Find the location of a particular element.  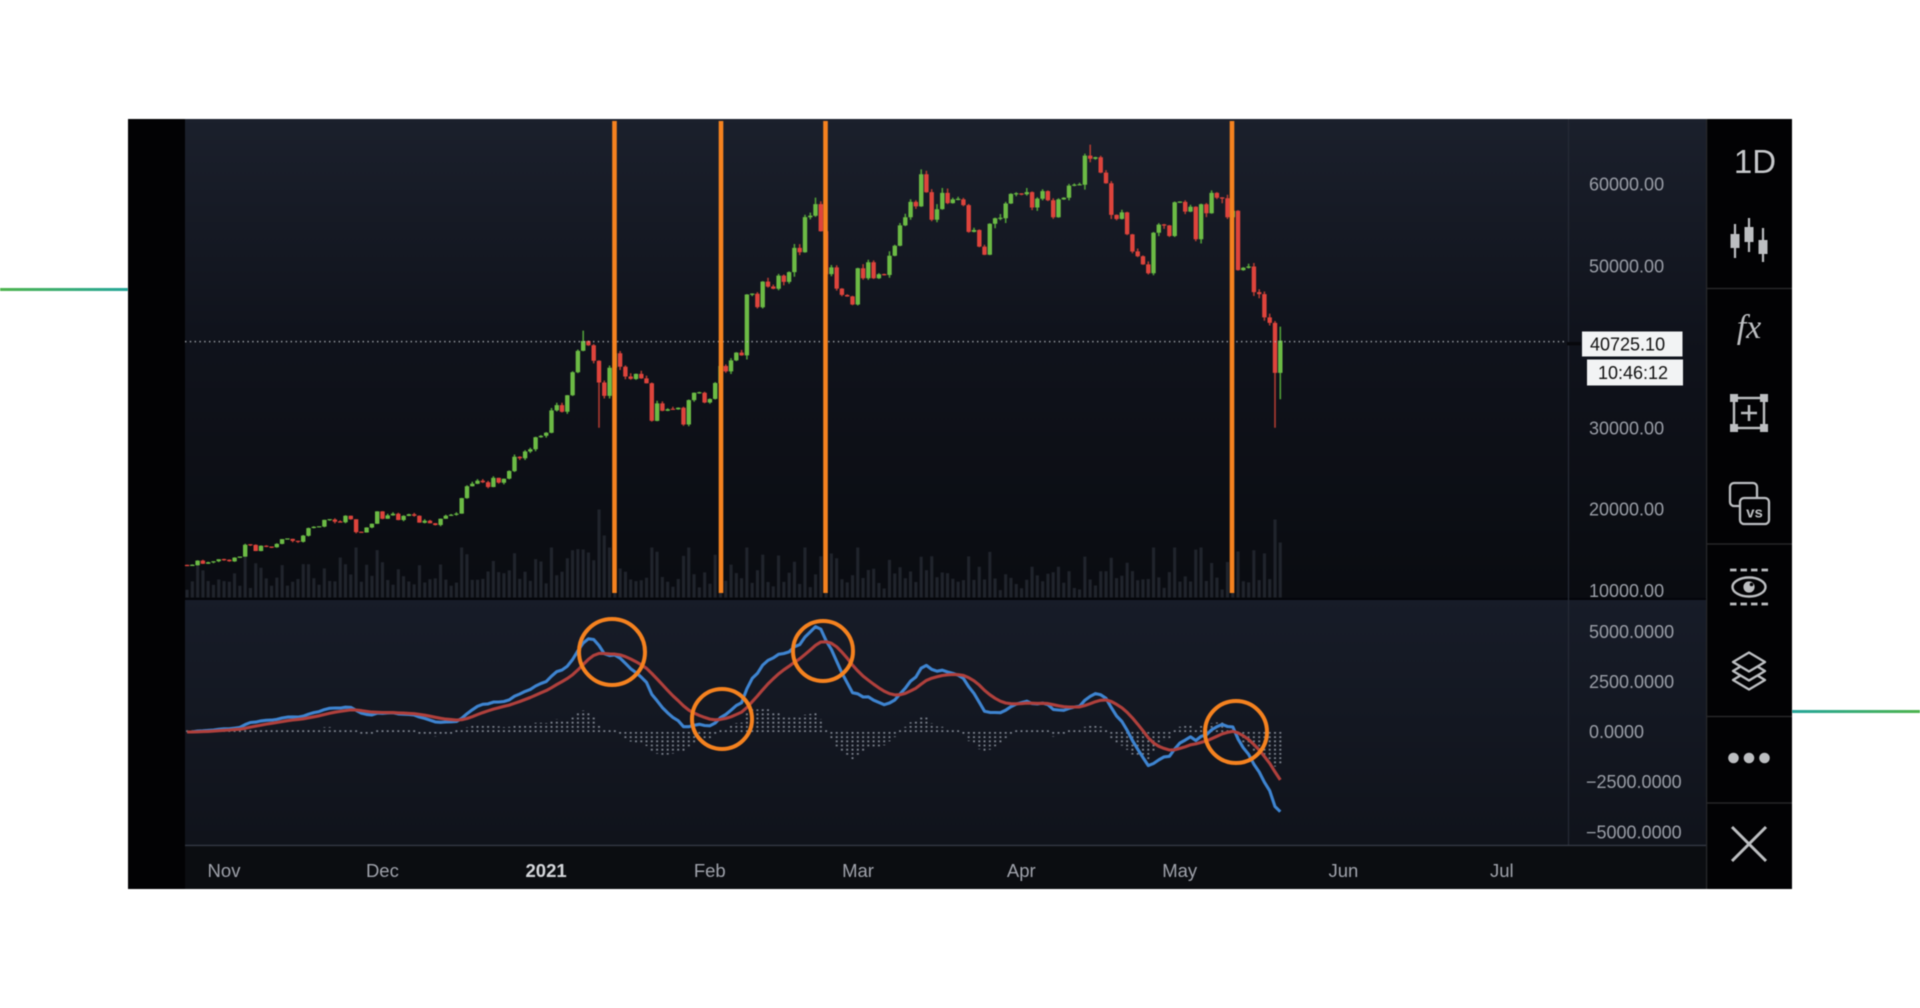

svg-text: 1D is located at coordinates (1755, 161).